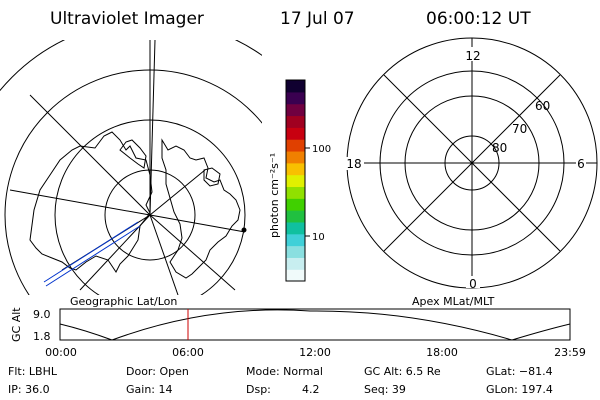 The width and height of the screenshot is (600, 400). I want to click on colorbar-frame, so click(295, 180).